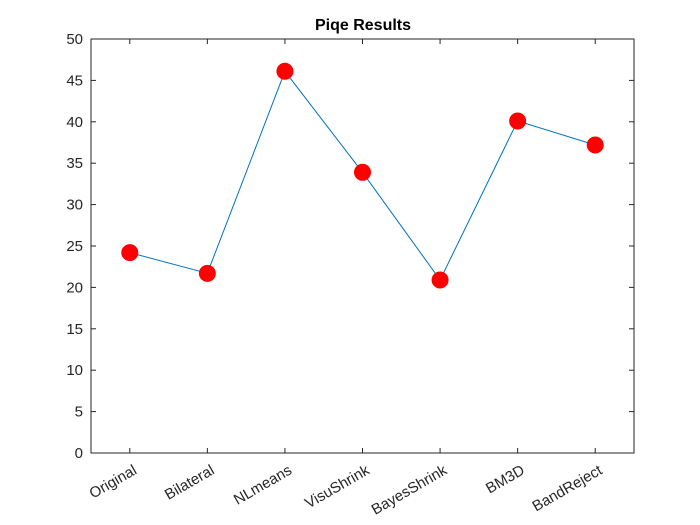 The width and height of the screenshot is (700, 525). Describe the element at coordinates (74, 80) in the screenshot. I see `y-tick-label: 45` at that location.